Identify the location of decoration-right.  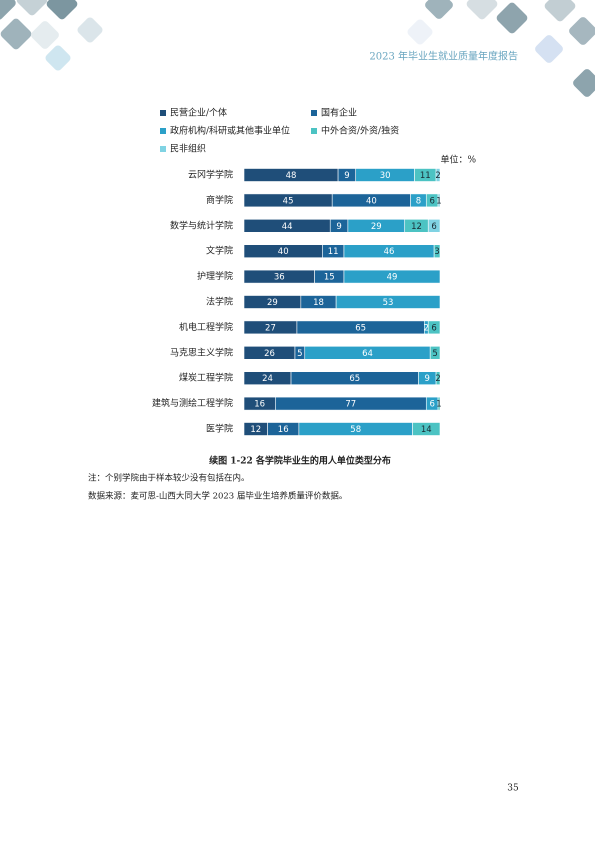
(501, 48).